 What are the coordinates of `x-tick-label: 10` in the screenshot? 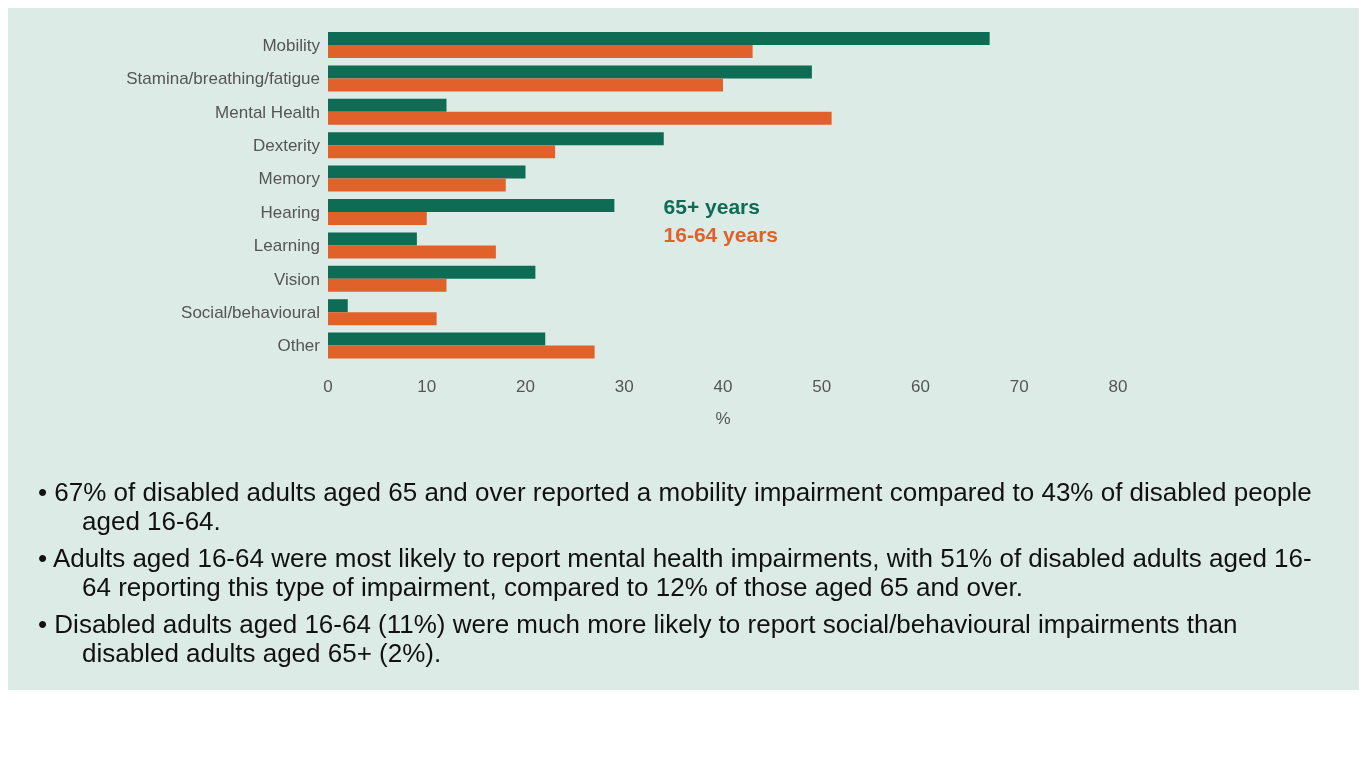 It's located at (427, 387).